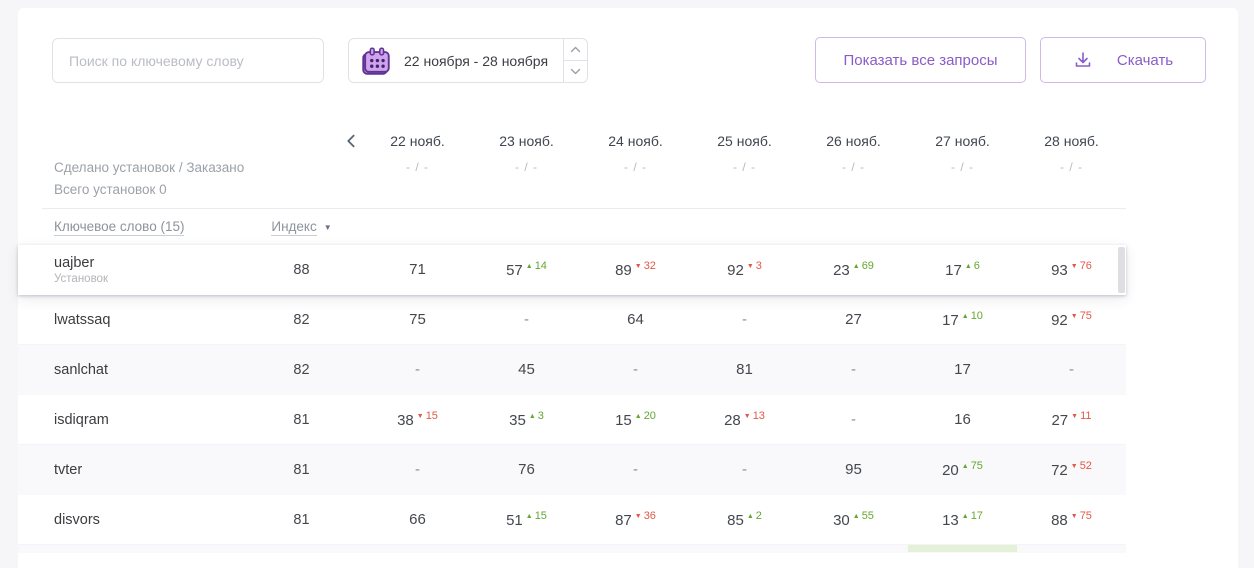  Describe the element at coordinates (744, 141) in the screenshot. I see `date-header-3: 25 нояб.` at that location.